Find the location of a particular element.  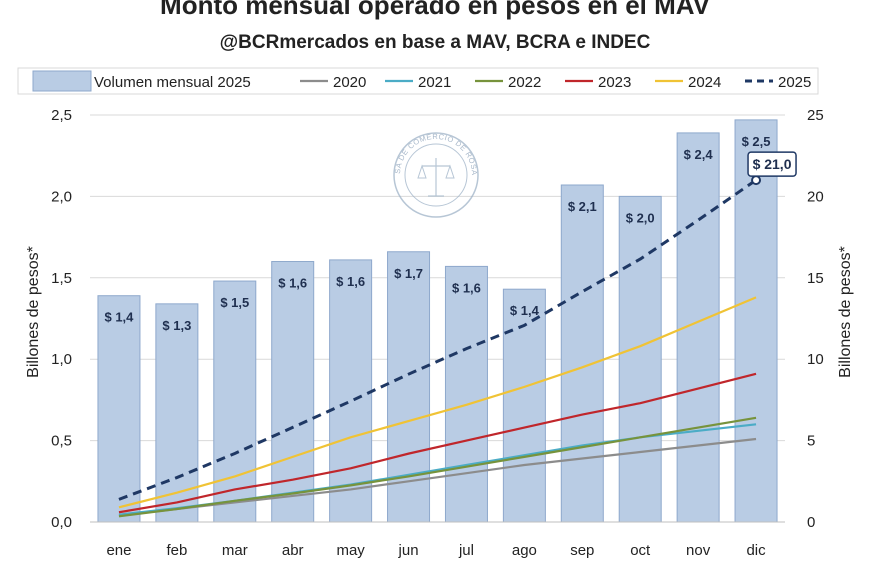

legend-label-2021: 2021 is located at coordinates (434, 82).